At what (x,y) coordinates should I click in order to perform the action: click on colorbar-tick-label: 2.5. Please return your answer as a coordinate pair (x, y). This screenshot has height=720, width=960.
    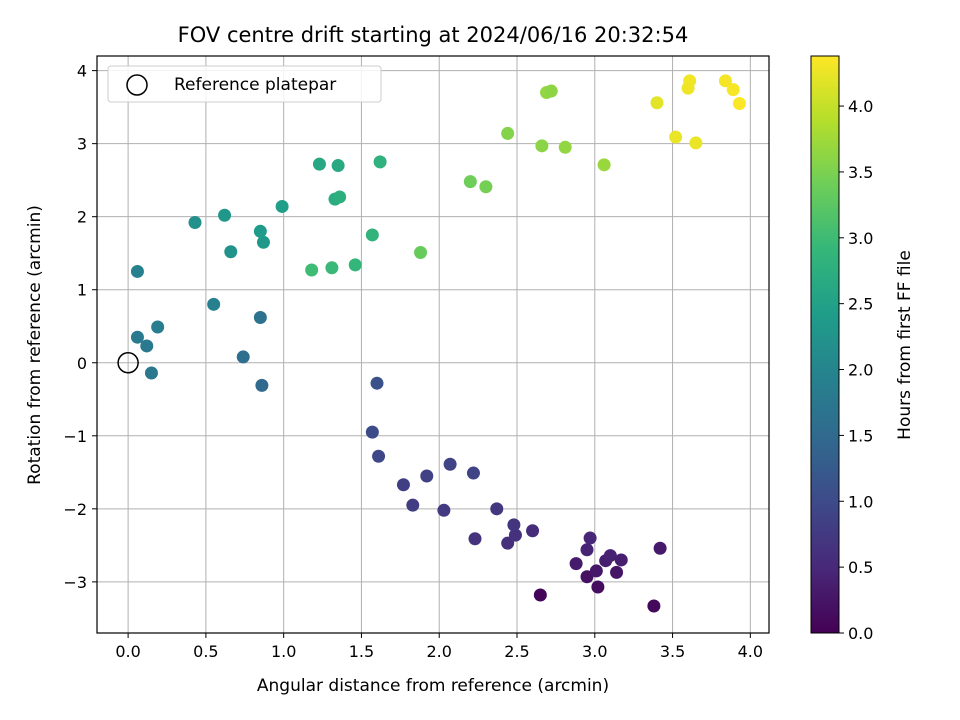
    Looking at the image, I should click on (860, 304).